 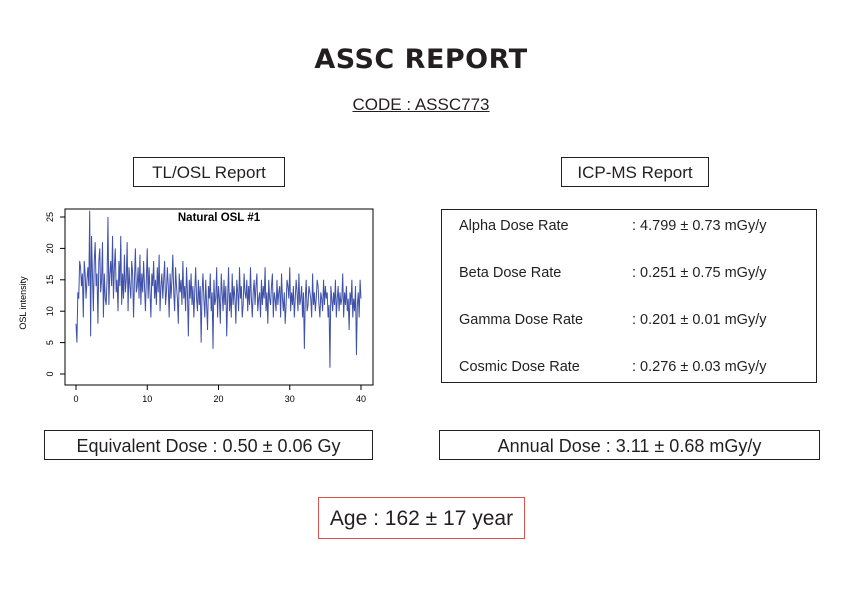 I want to click on x-tick-label: 30, so click(x=290, y=399).